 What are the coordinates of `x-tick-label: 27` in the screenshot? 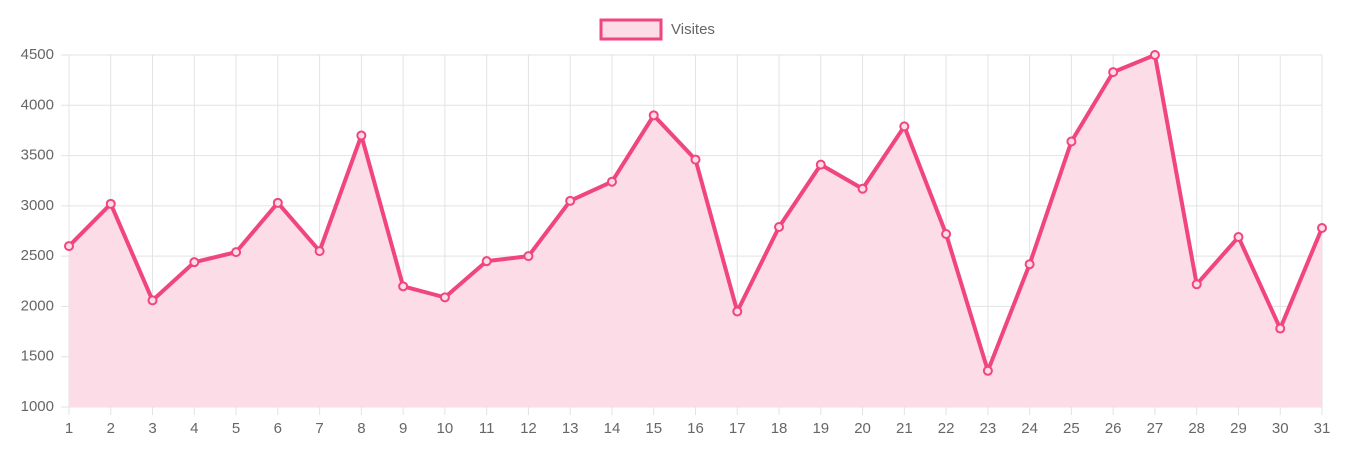 It's located at (1155, 428).